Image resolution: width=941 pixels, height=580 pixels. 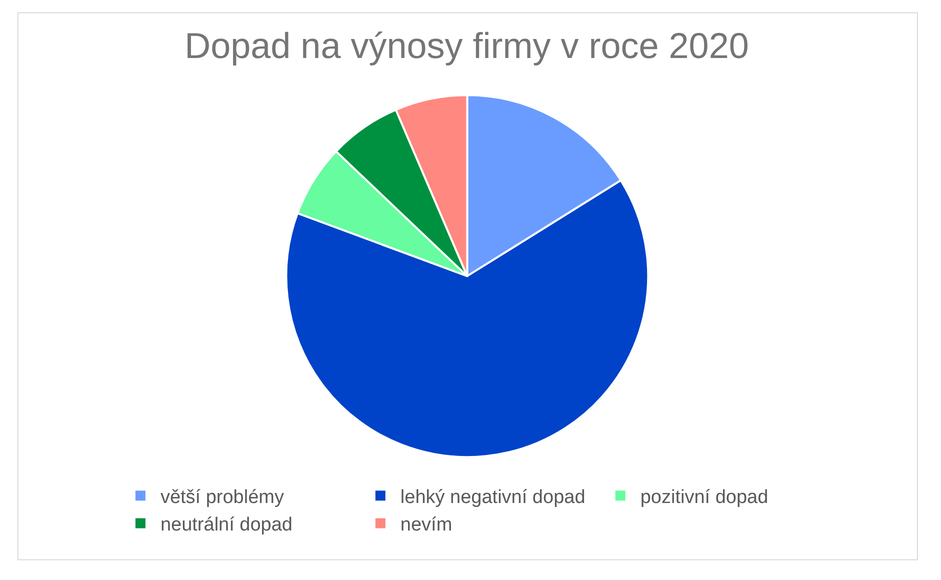 I want to click on chart-title: Dopad na výnosy firmy v roce 2020, so click(x=466, y=45).